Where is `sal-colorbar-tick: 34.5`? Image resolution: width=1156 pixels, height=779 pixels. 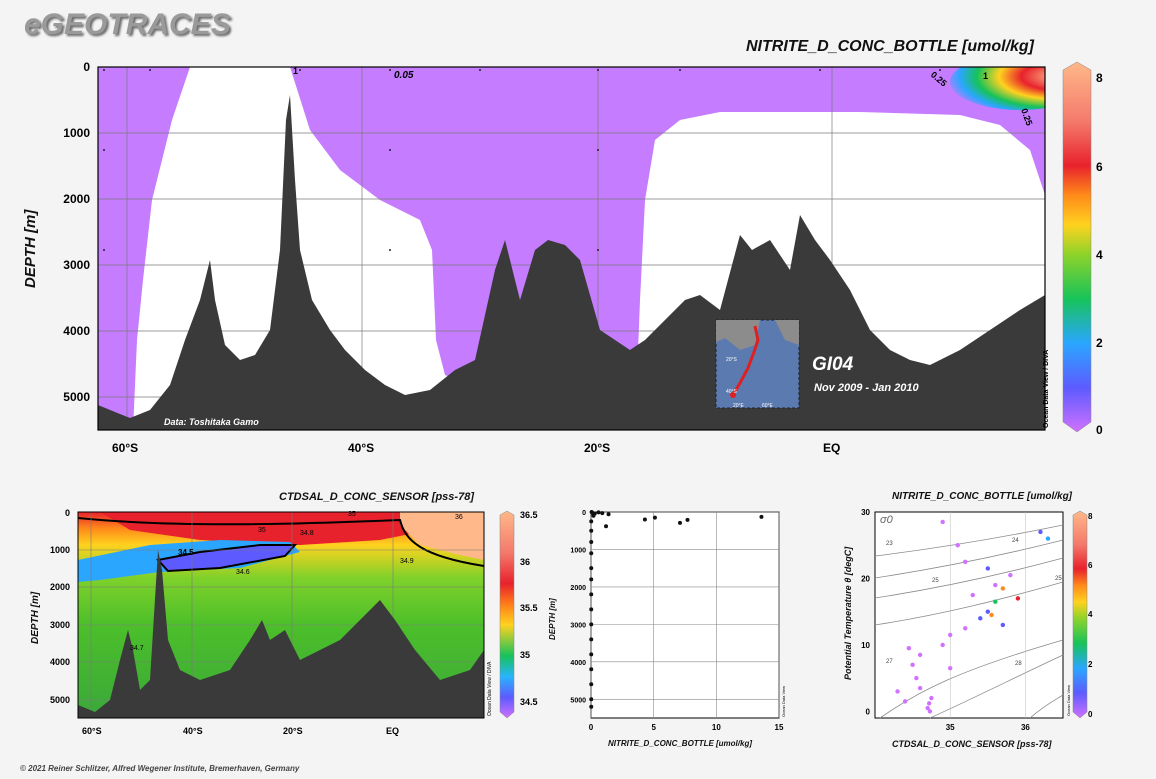
sal-colorbar-tick: 34.5 is located at coordinates (529, 702).